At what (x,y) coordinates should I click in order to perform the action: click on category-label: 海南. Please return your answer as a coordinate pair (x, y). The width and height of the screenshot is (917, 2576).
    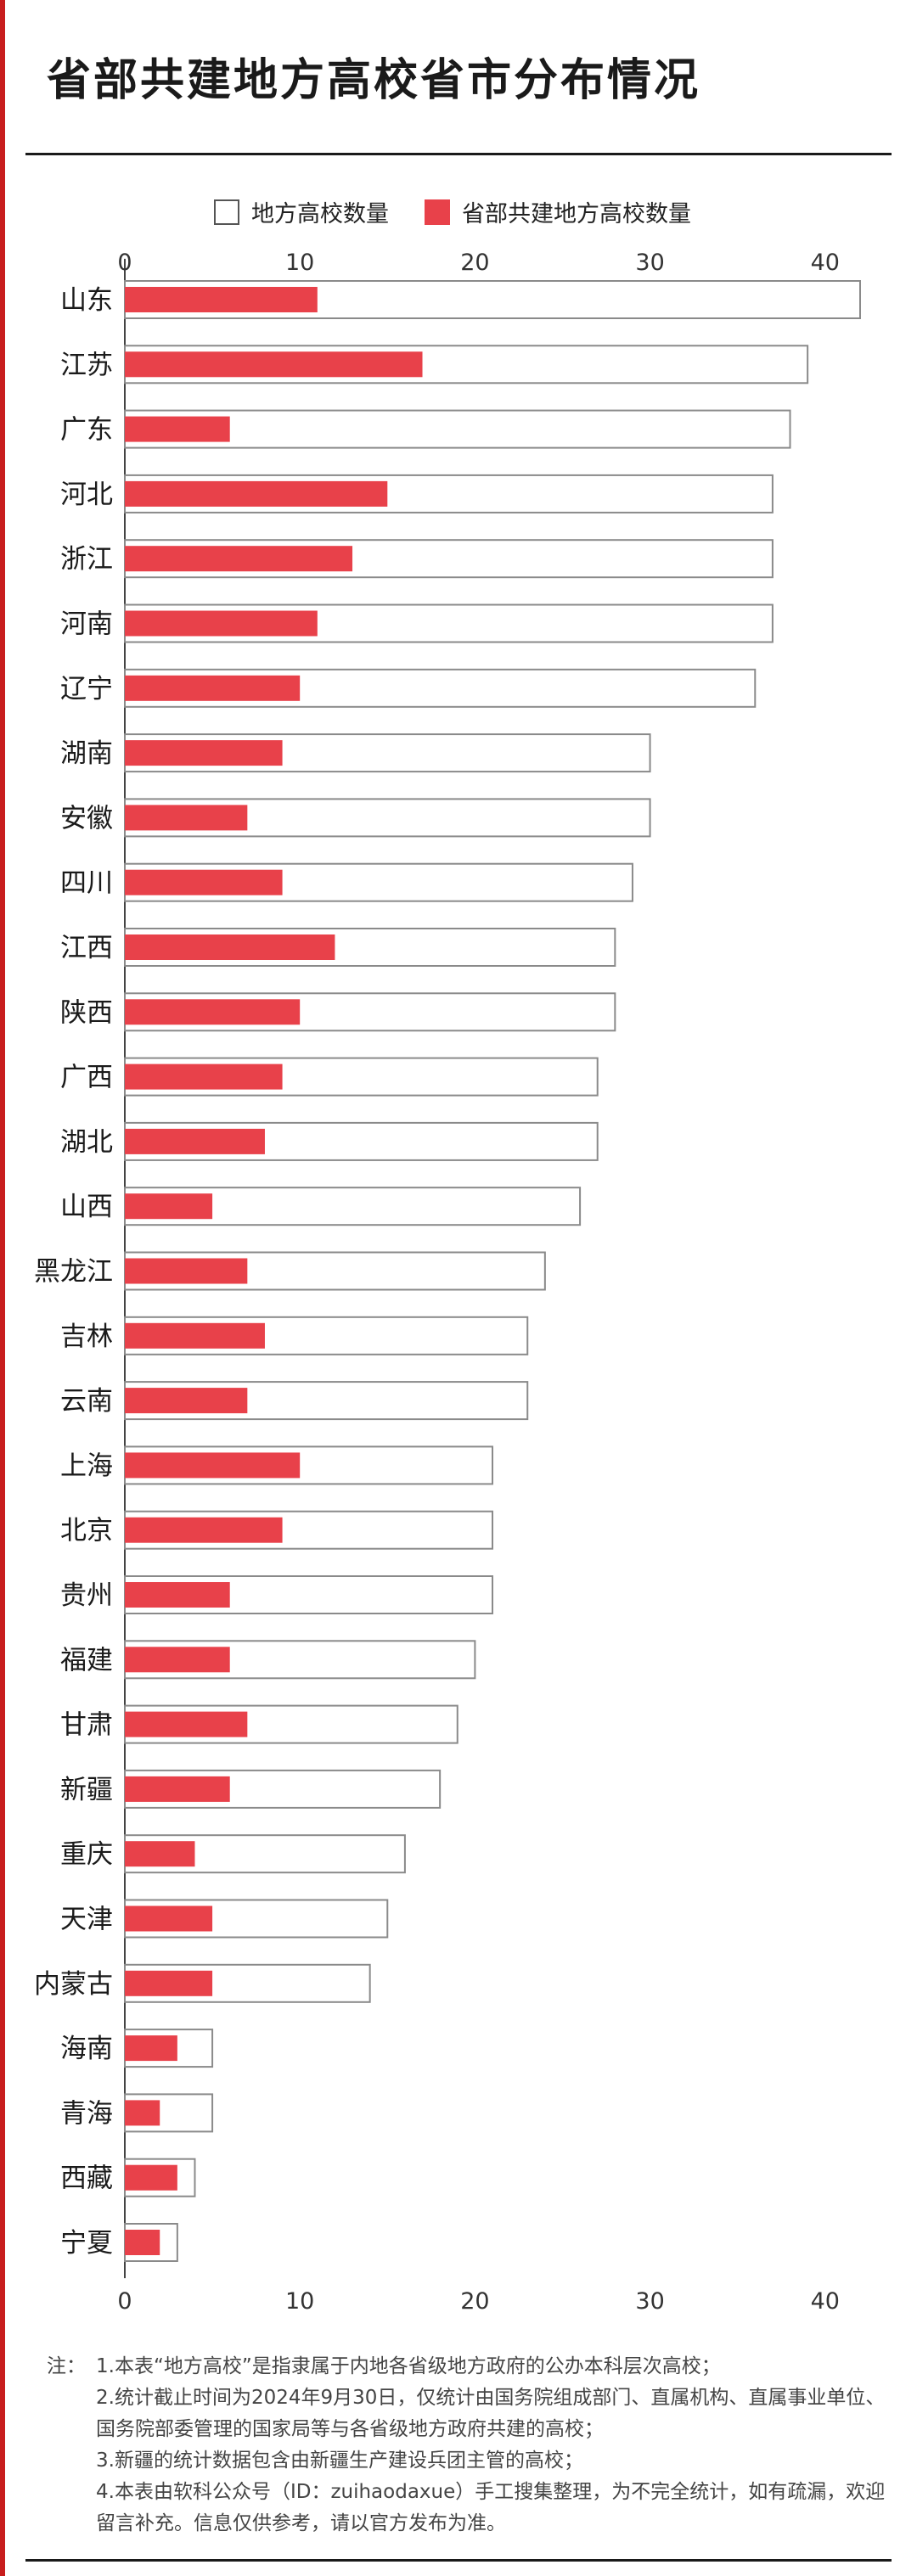
    Looking at the image, I should click on (86, 2049).